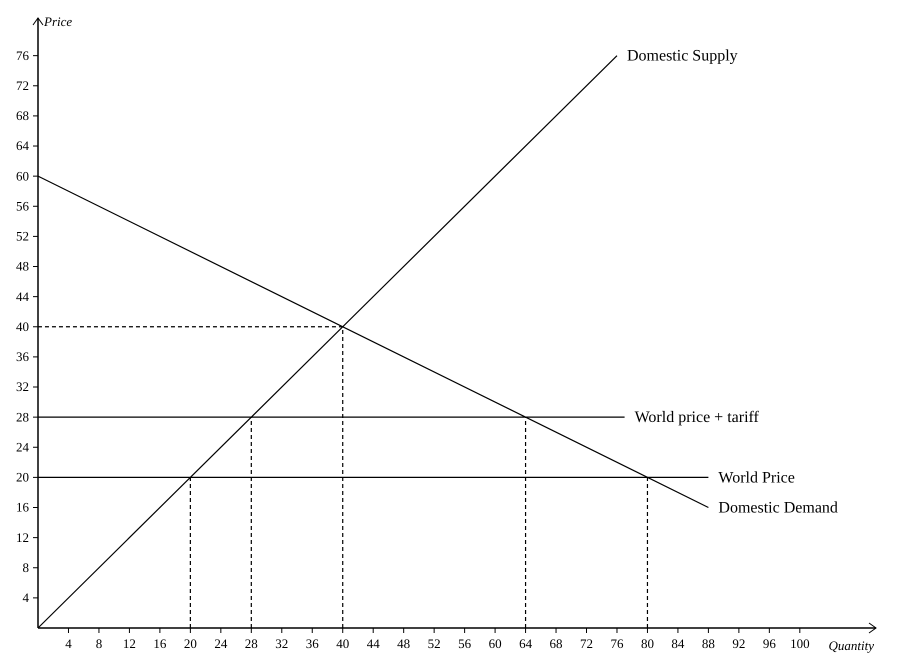 This screenshot has height=666, width=898. What do you see at coordinates (23, 206) in the screenshot?
I see `y-tick-label: 56` at bounding box center [23, 206].